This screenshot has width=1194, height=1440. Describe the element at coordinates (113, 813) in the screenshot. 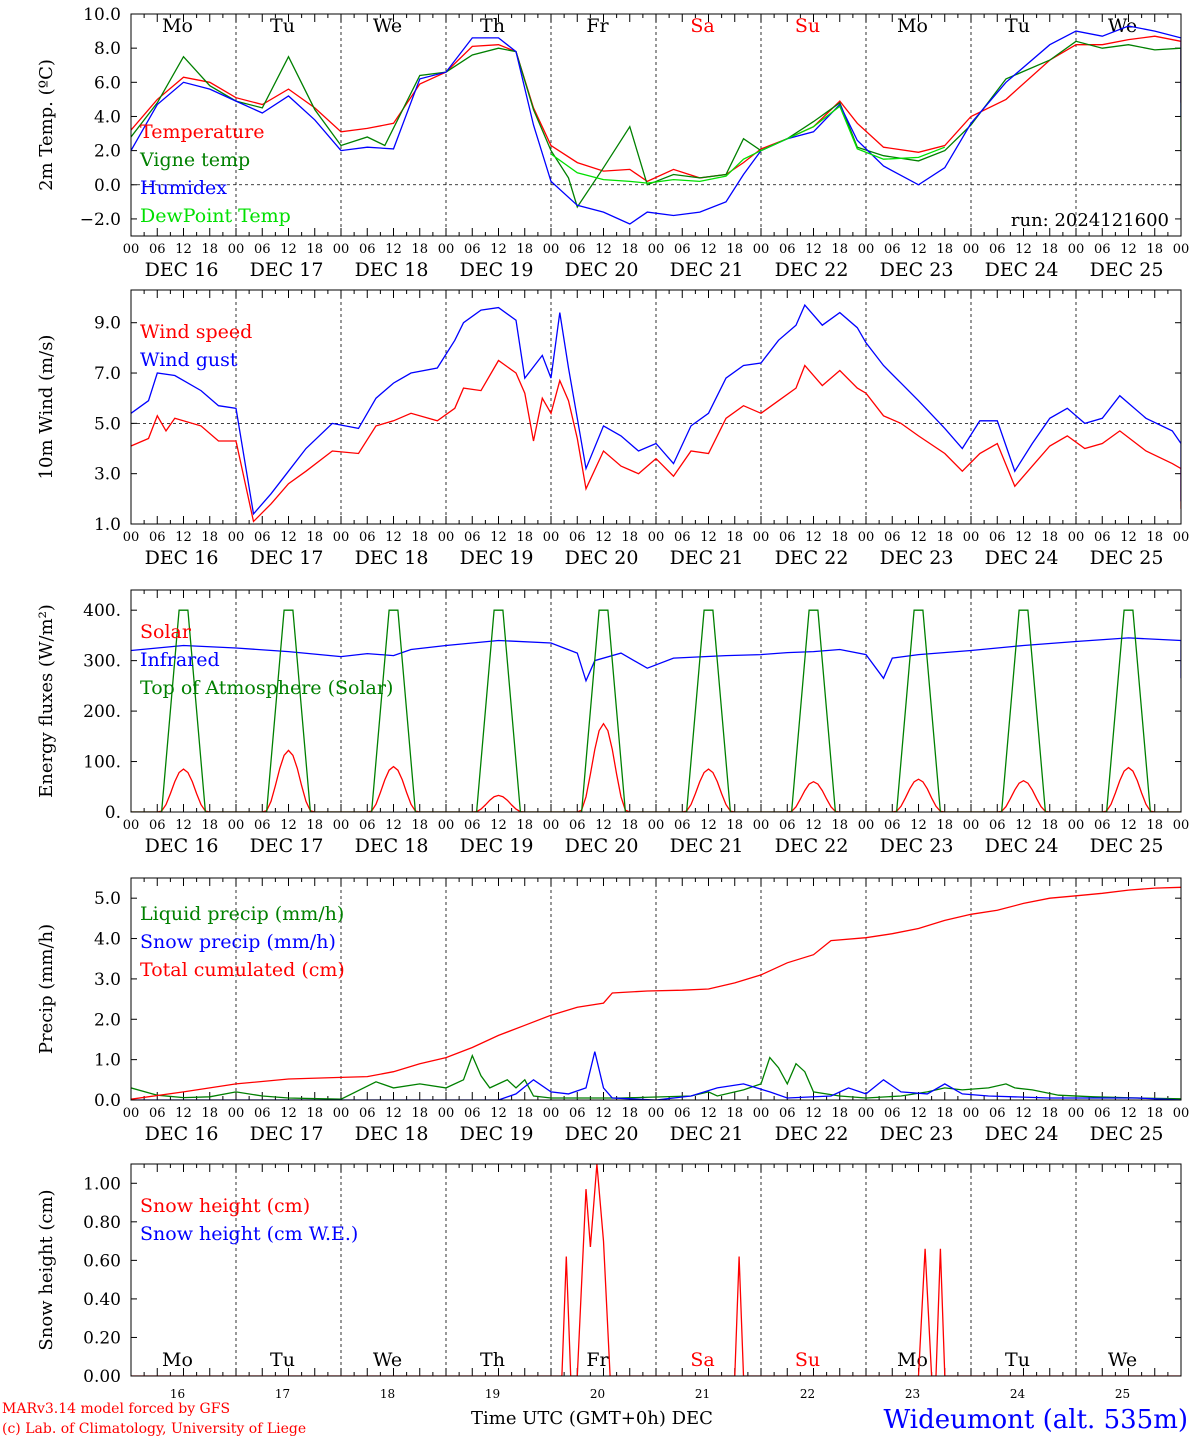

I see `y-tick-label: 0.` at that location.